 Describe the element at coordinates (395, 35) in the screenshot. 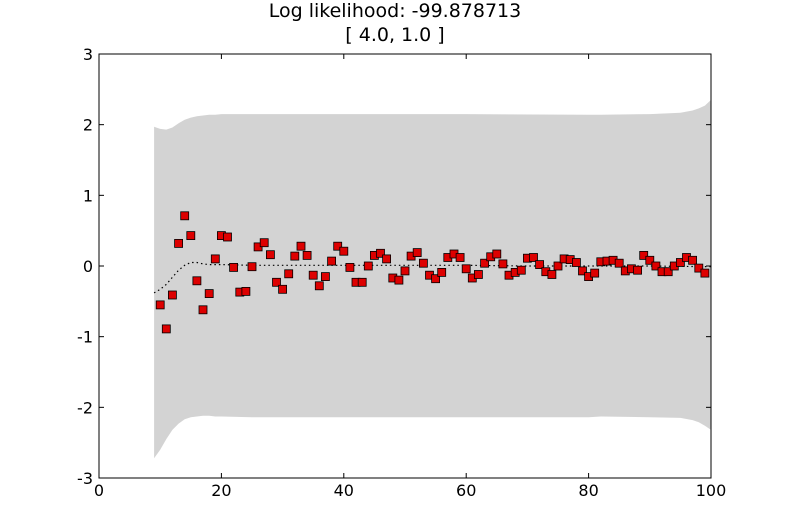

I see `chart-subtitle: [ 4.0, 1.0 ]` at that location.